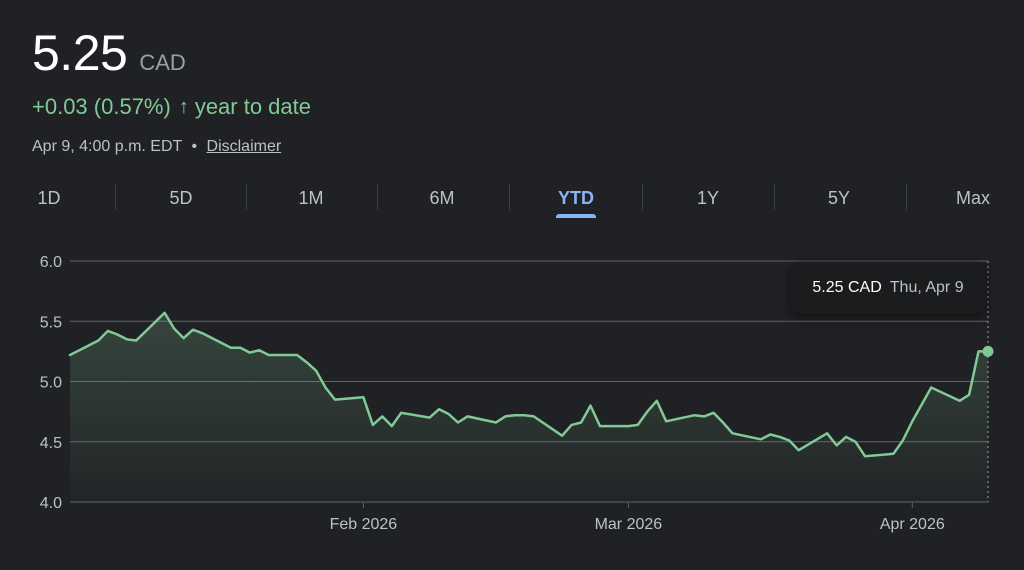  I want to click on x-tick-label: Apr 2026, so click(912, 524).